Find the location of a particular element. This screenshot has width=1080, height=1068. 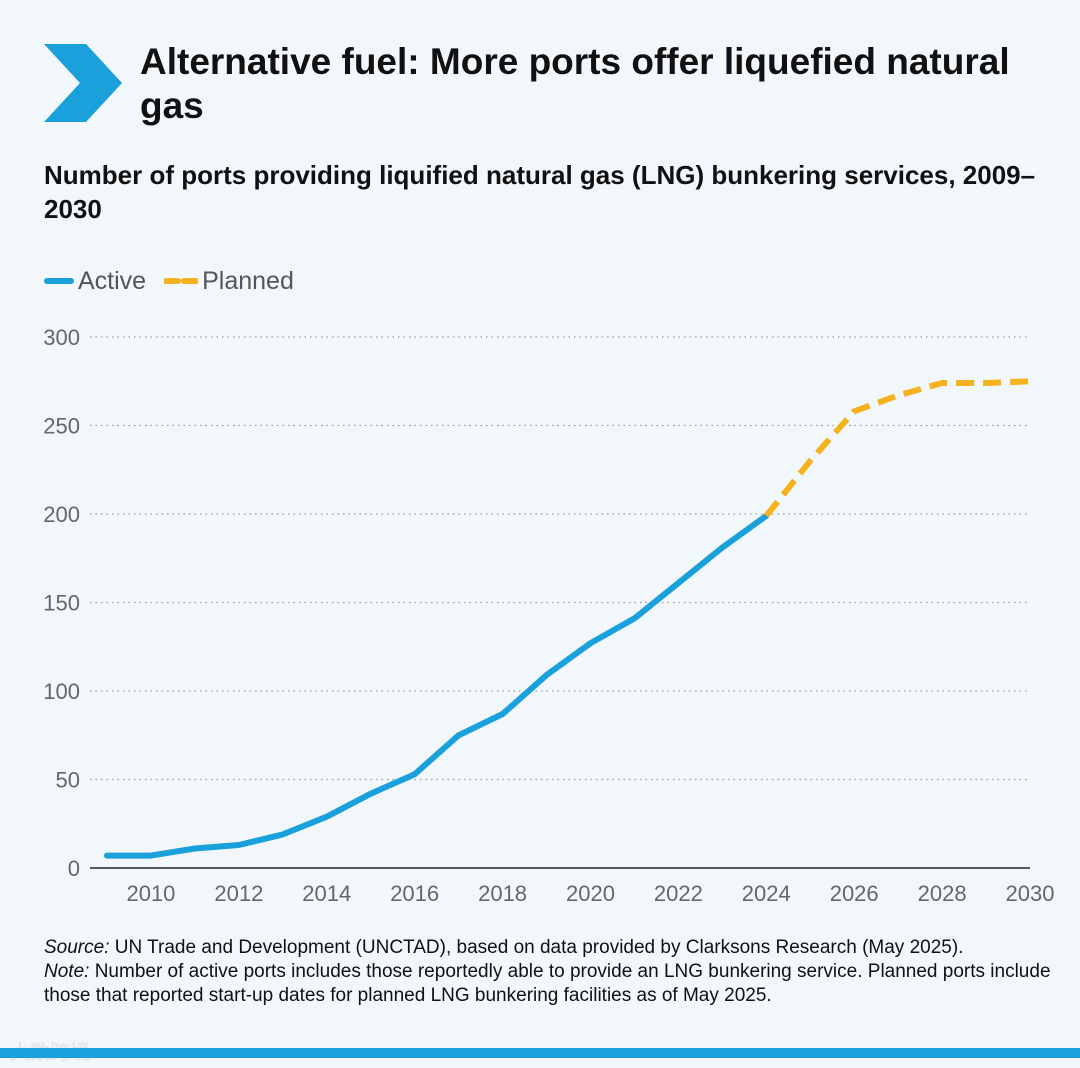

chevron-right-icon is located at coordinates (83, 83).